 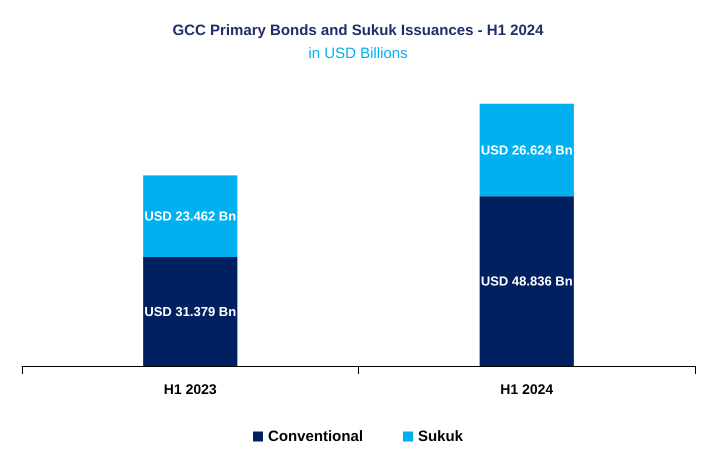 What do you see at coordinates (358, 53) in the screenshot?
I see `chart-subtitle: in USD Billions` at bounding box center [358, 53].